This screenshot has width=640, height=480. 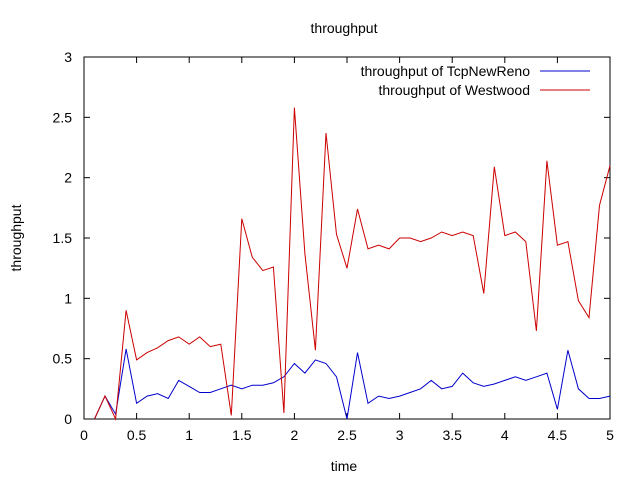 I want to click on x-axis-label: time, so click(x=344, y=466).